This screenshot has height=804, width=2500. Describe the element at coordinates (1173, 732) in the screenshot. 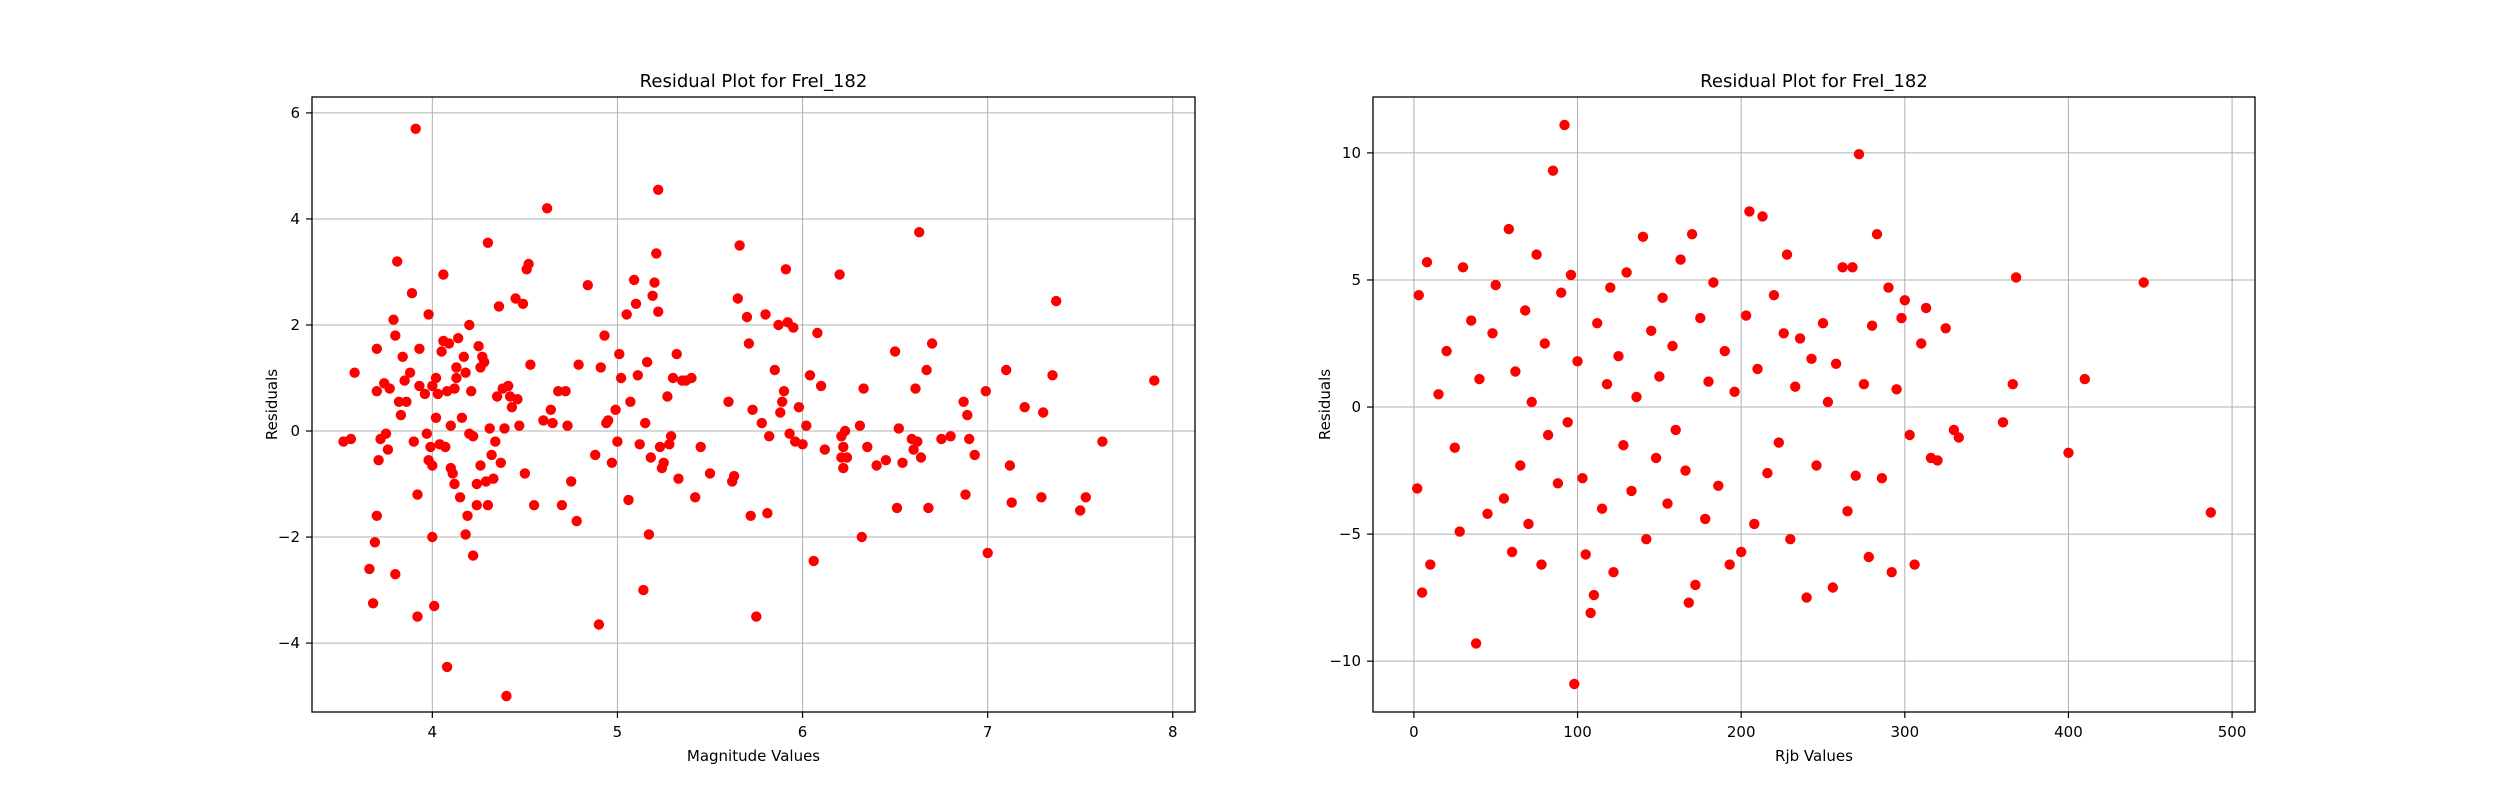

I see `x-tick-label: 8` at that location.